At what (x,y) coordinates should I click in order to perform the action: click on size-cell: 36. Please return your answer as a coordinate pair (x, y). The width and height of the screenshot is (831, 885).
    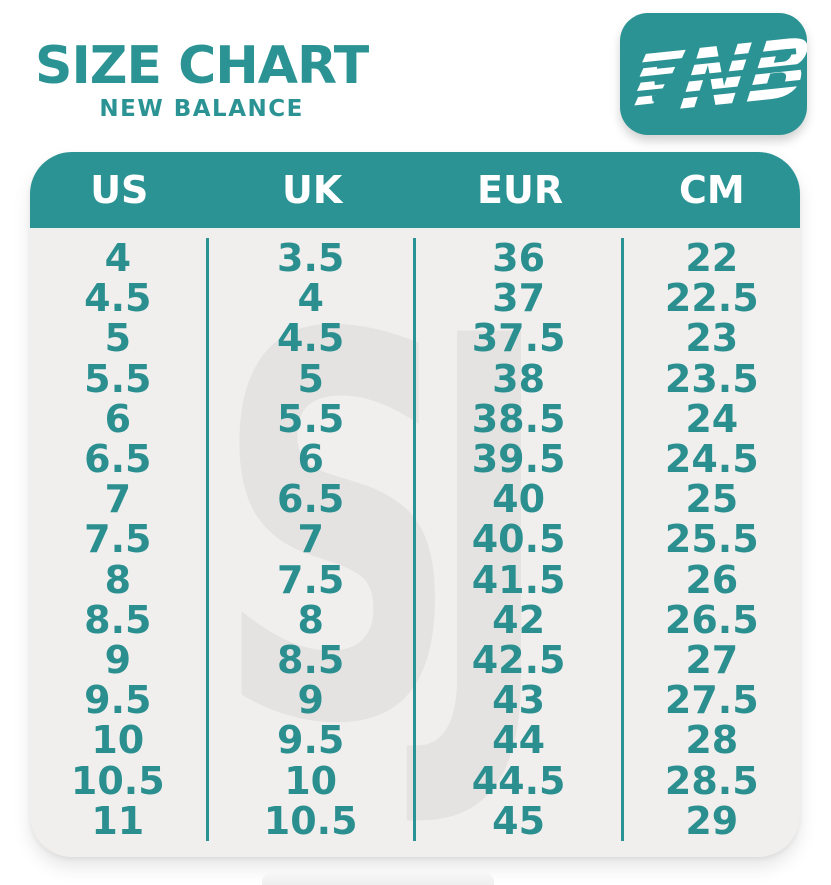
    Looking at the image, I should click on (519, 258).